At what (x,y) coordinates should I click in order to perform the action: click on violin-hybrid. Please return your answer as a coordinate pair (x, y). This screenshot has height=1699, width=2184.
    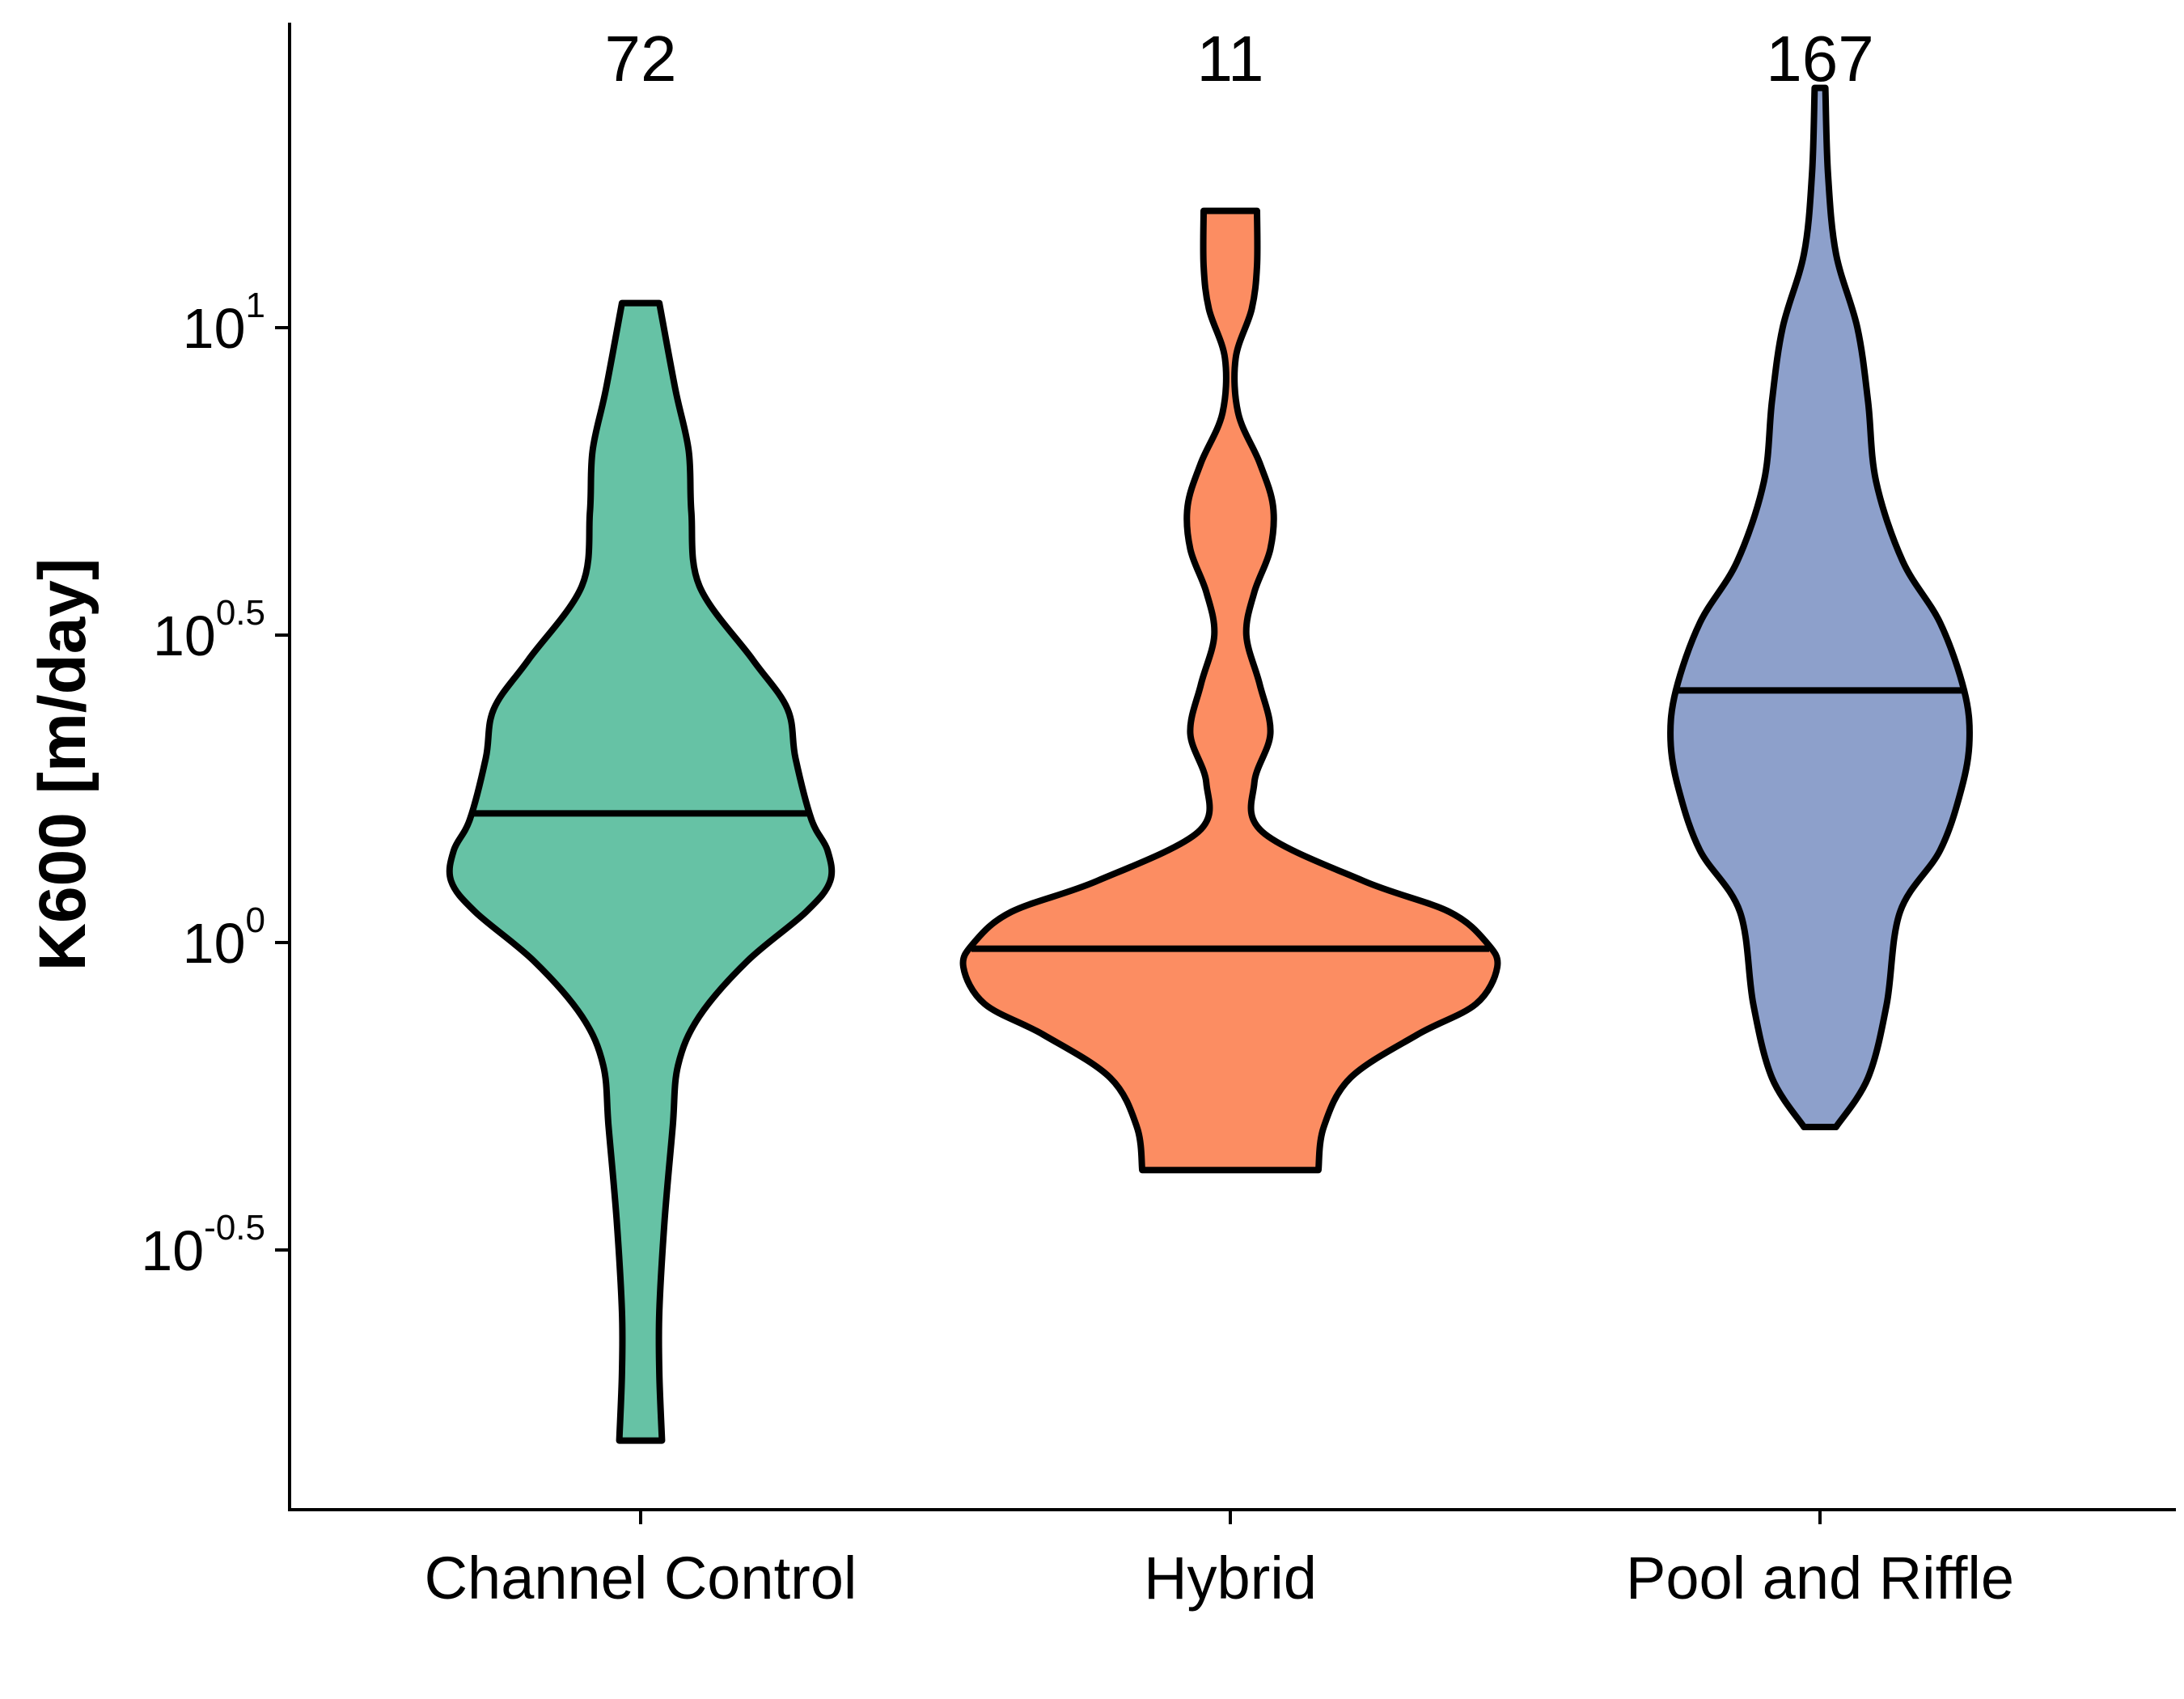
    Looking at the image, I should click on (1230, 690).